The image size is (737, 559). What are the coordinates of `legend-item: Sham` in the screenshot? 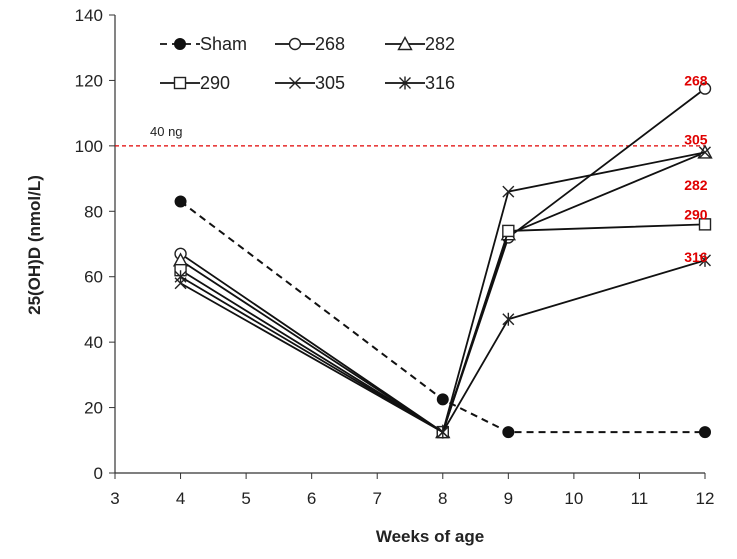 It's located at (203, 44).